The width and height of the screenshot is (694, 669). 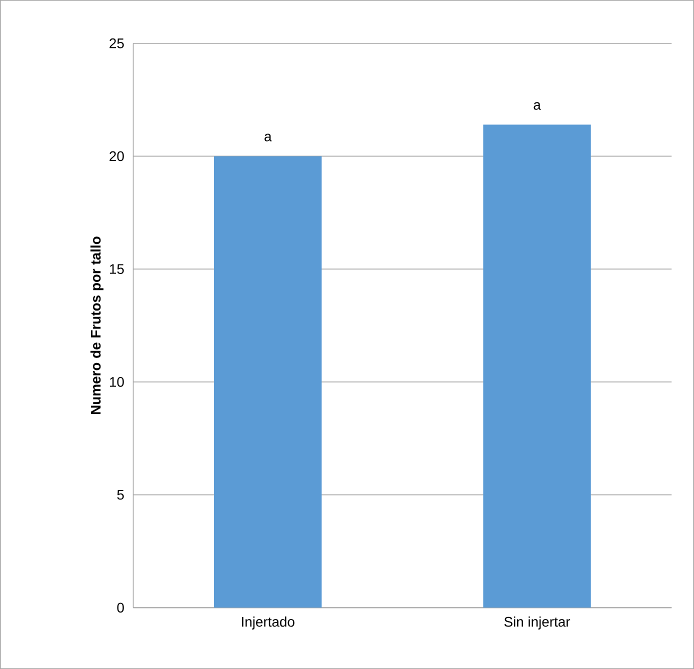 I want to click on x-tick-label: Injertado, so click(x=268, y=623).